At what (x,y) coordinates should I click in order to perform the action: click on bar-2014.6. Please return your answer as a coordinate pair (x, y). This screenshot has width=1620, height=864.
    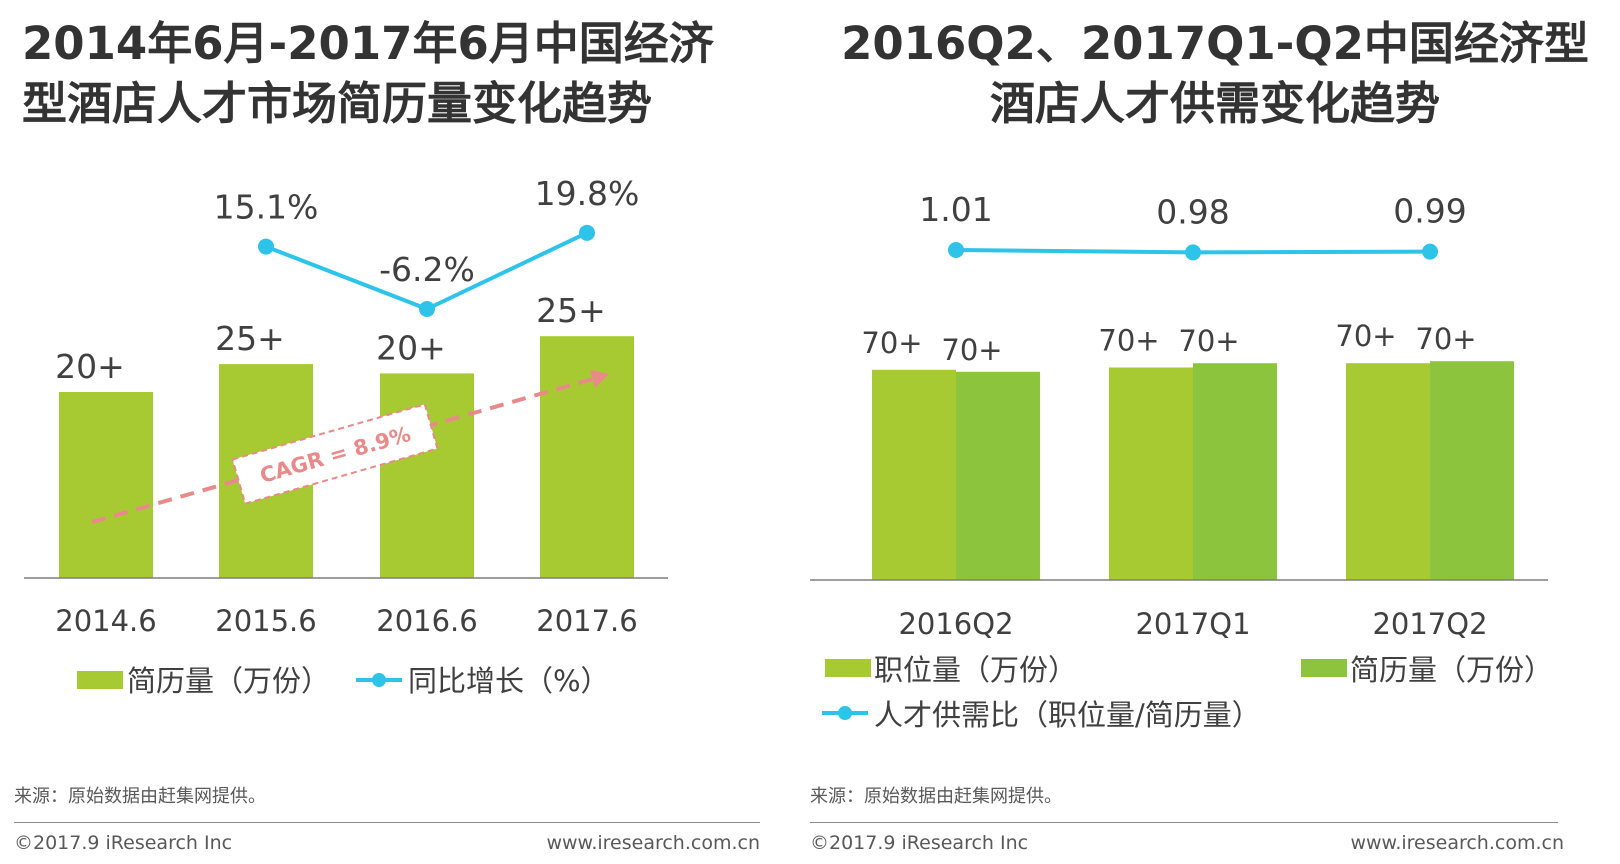
    Looking at the image, I should click on (106, 485).